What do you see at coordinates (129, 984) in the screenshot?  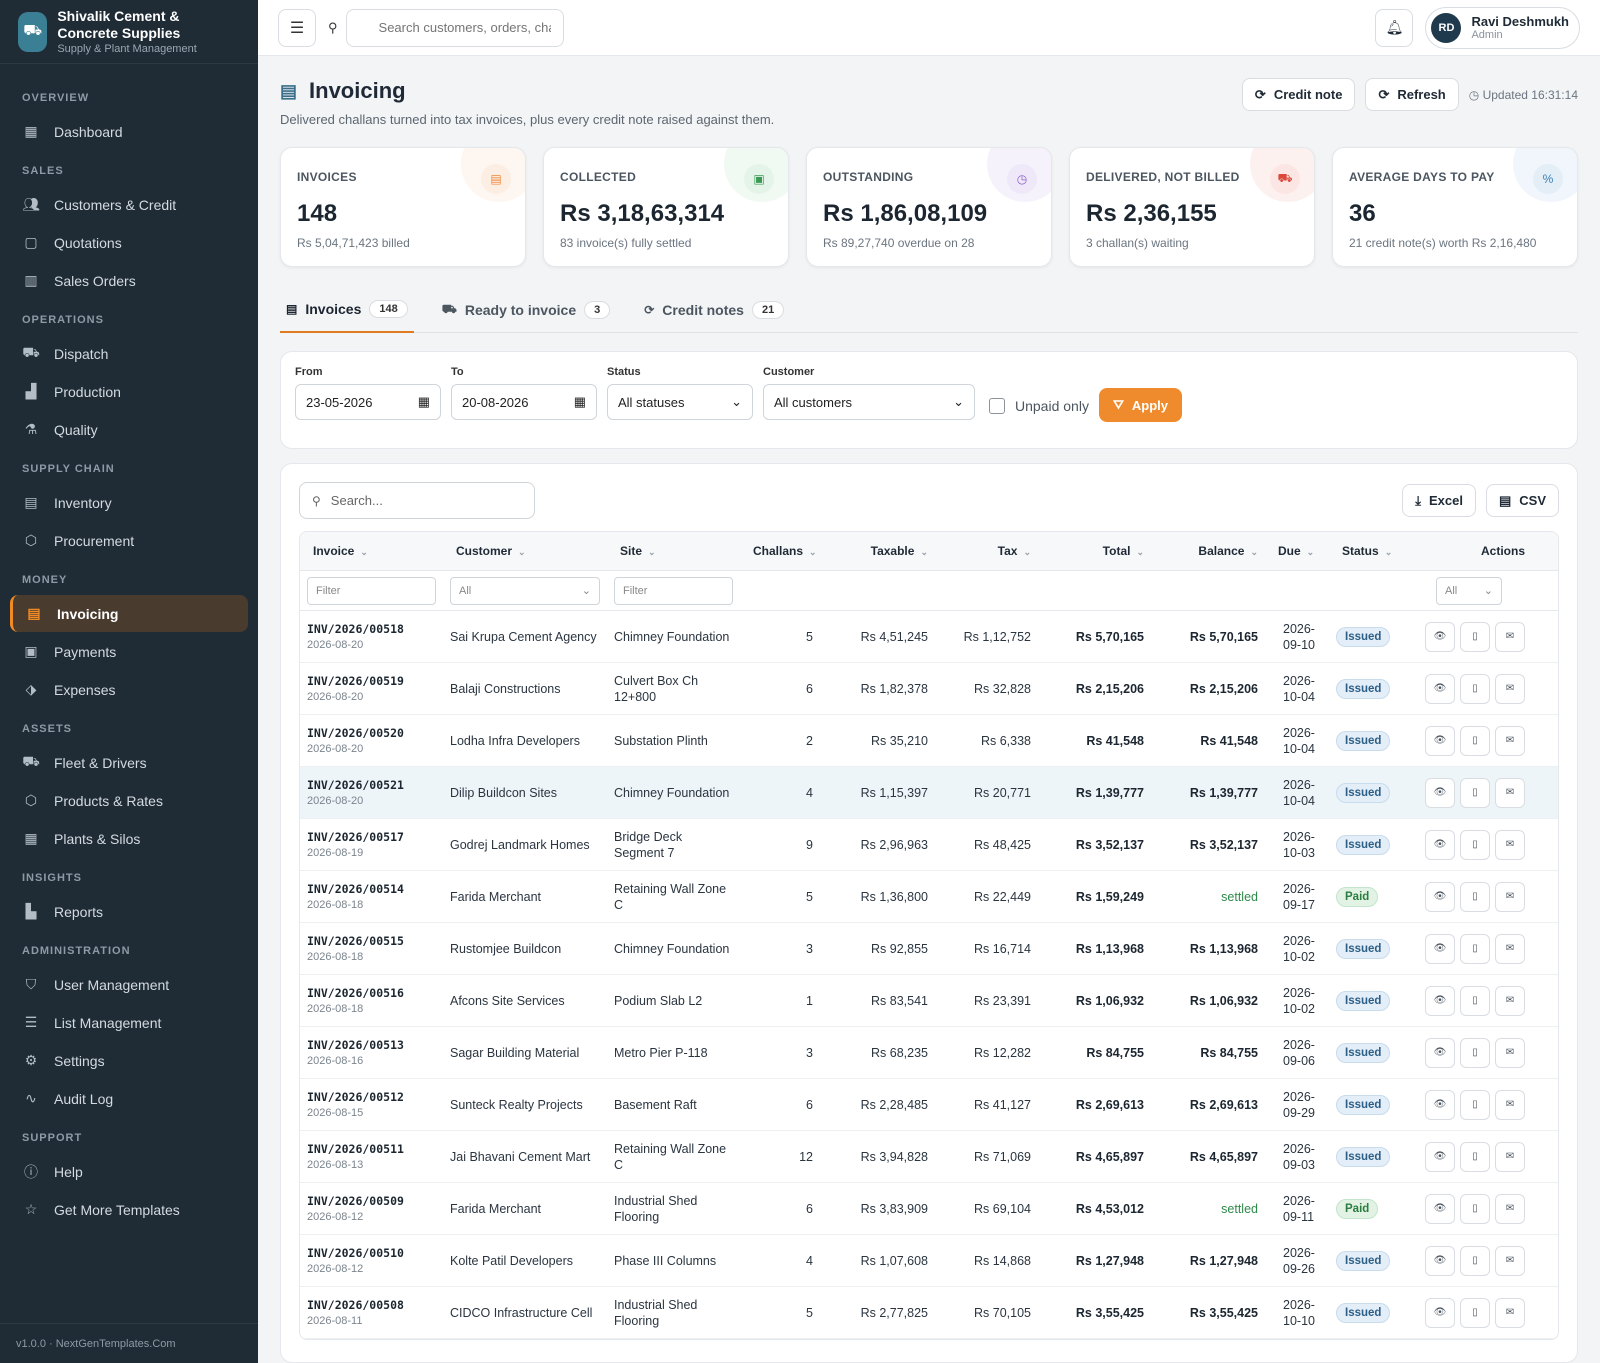 I see `sidebar-item-user-management: ⛉ User Management` at bounding box center [129, 984].